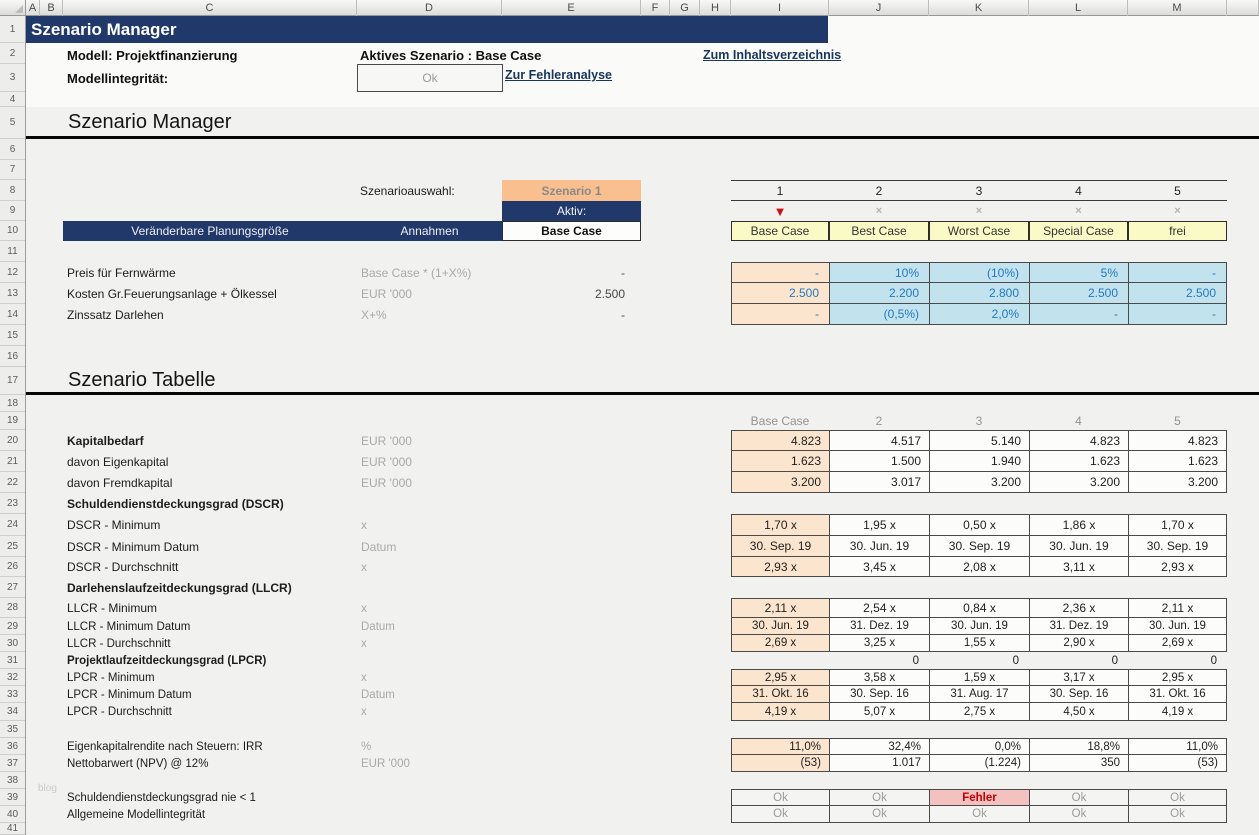  What do you see at coordinates (623, 272) in the screenshot?
I see `base-value-cell: -` at bounding box center [623, 272].